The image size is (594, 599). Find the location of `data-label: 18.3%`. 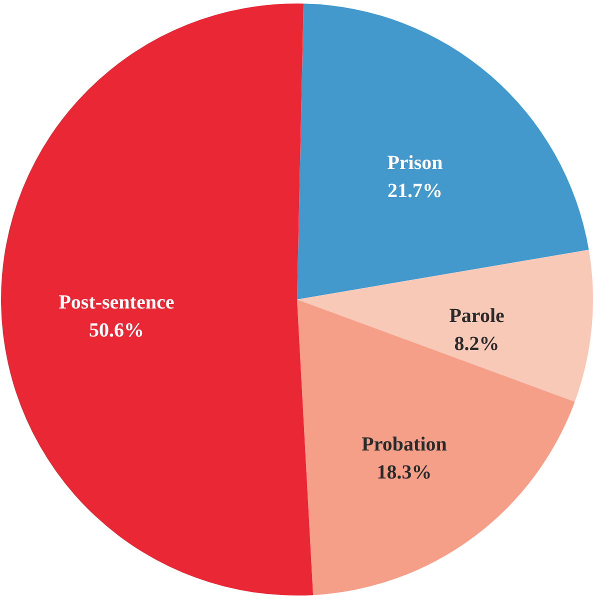

data-label: 18.3% is located at coordinates (404, 473).